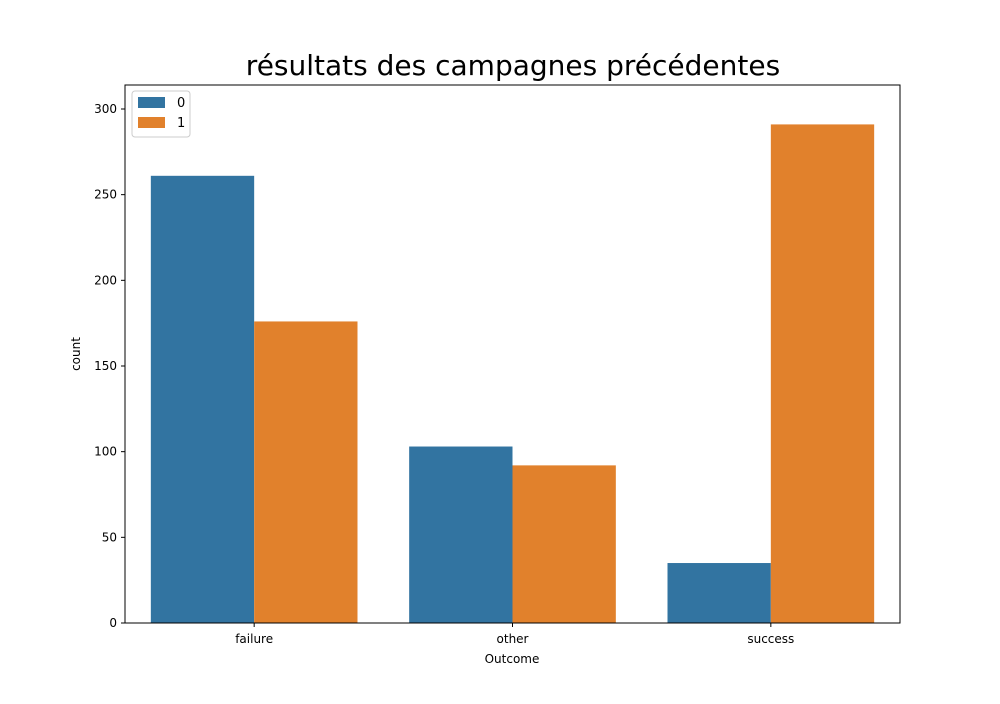 This screenshot has height=704, width=1000. I want to click on x-tick-label-failure: failure, so click(254, 639).